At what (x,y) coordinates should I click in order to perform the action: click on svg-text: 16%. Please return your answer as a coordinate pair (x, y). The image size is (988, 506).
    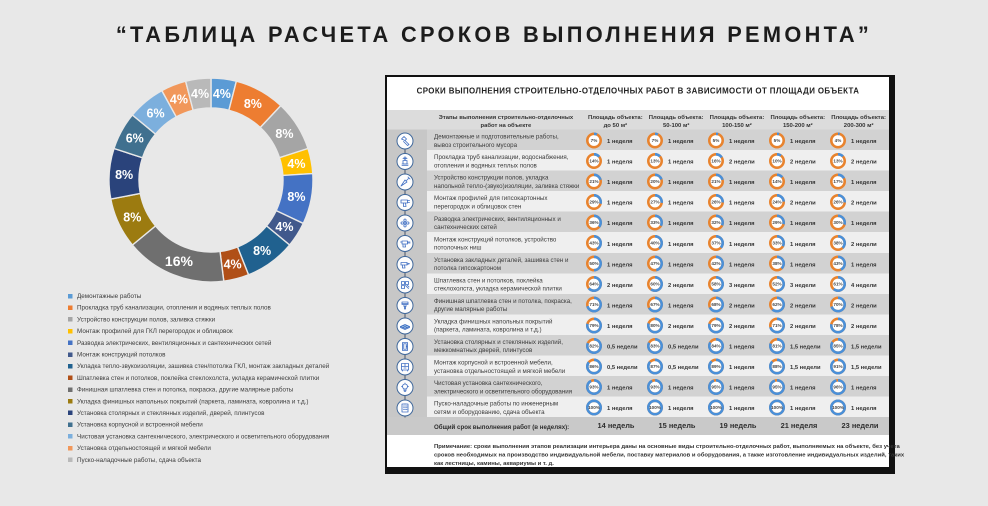
    Looking at the image, I should click on (179, 261).